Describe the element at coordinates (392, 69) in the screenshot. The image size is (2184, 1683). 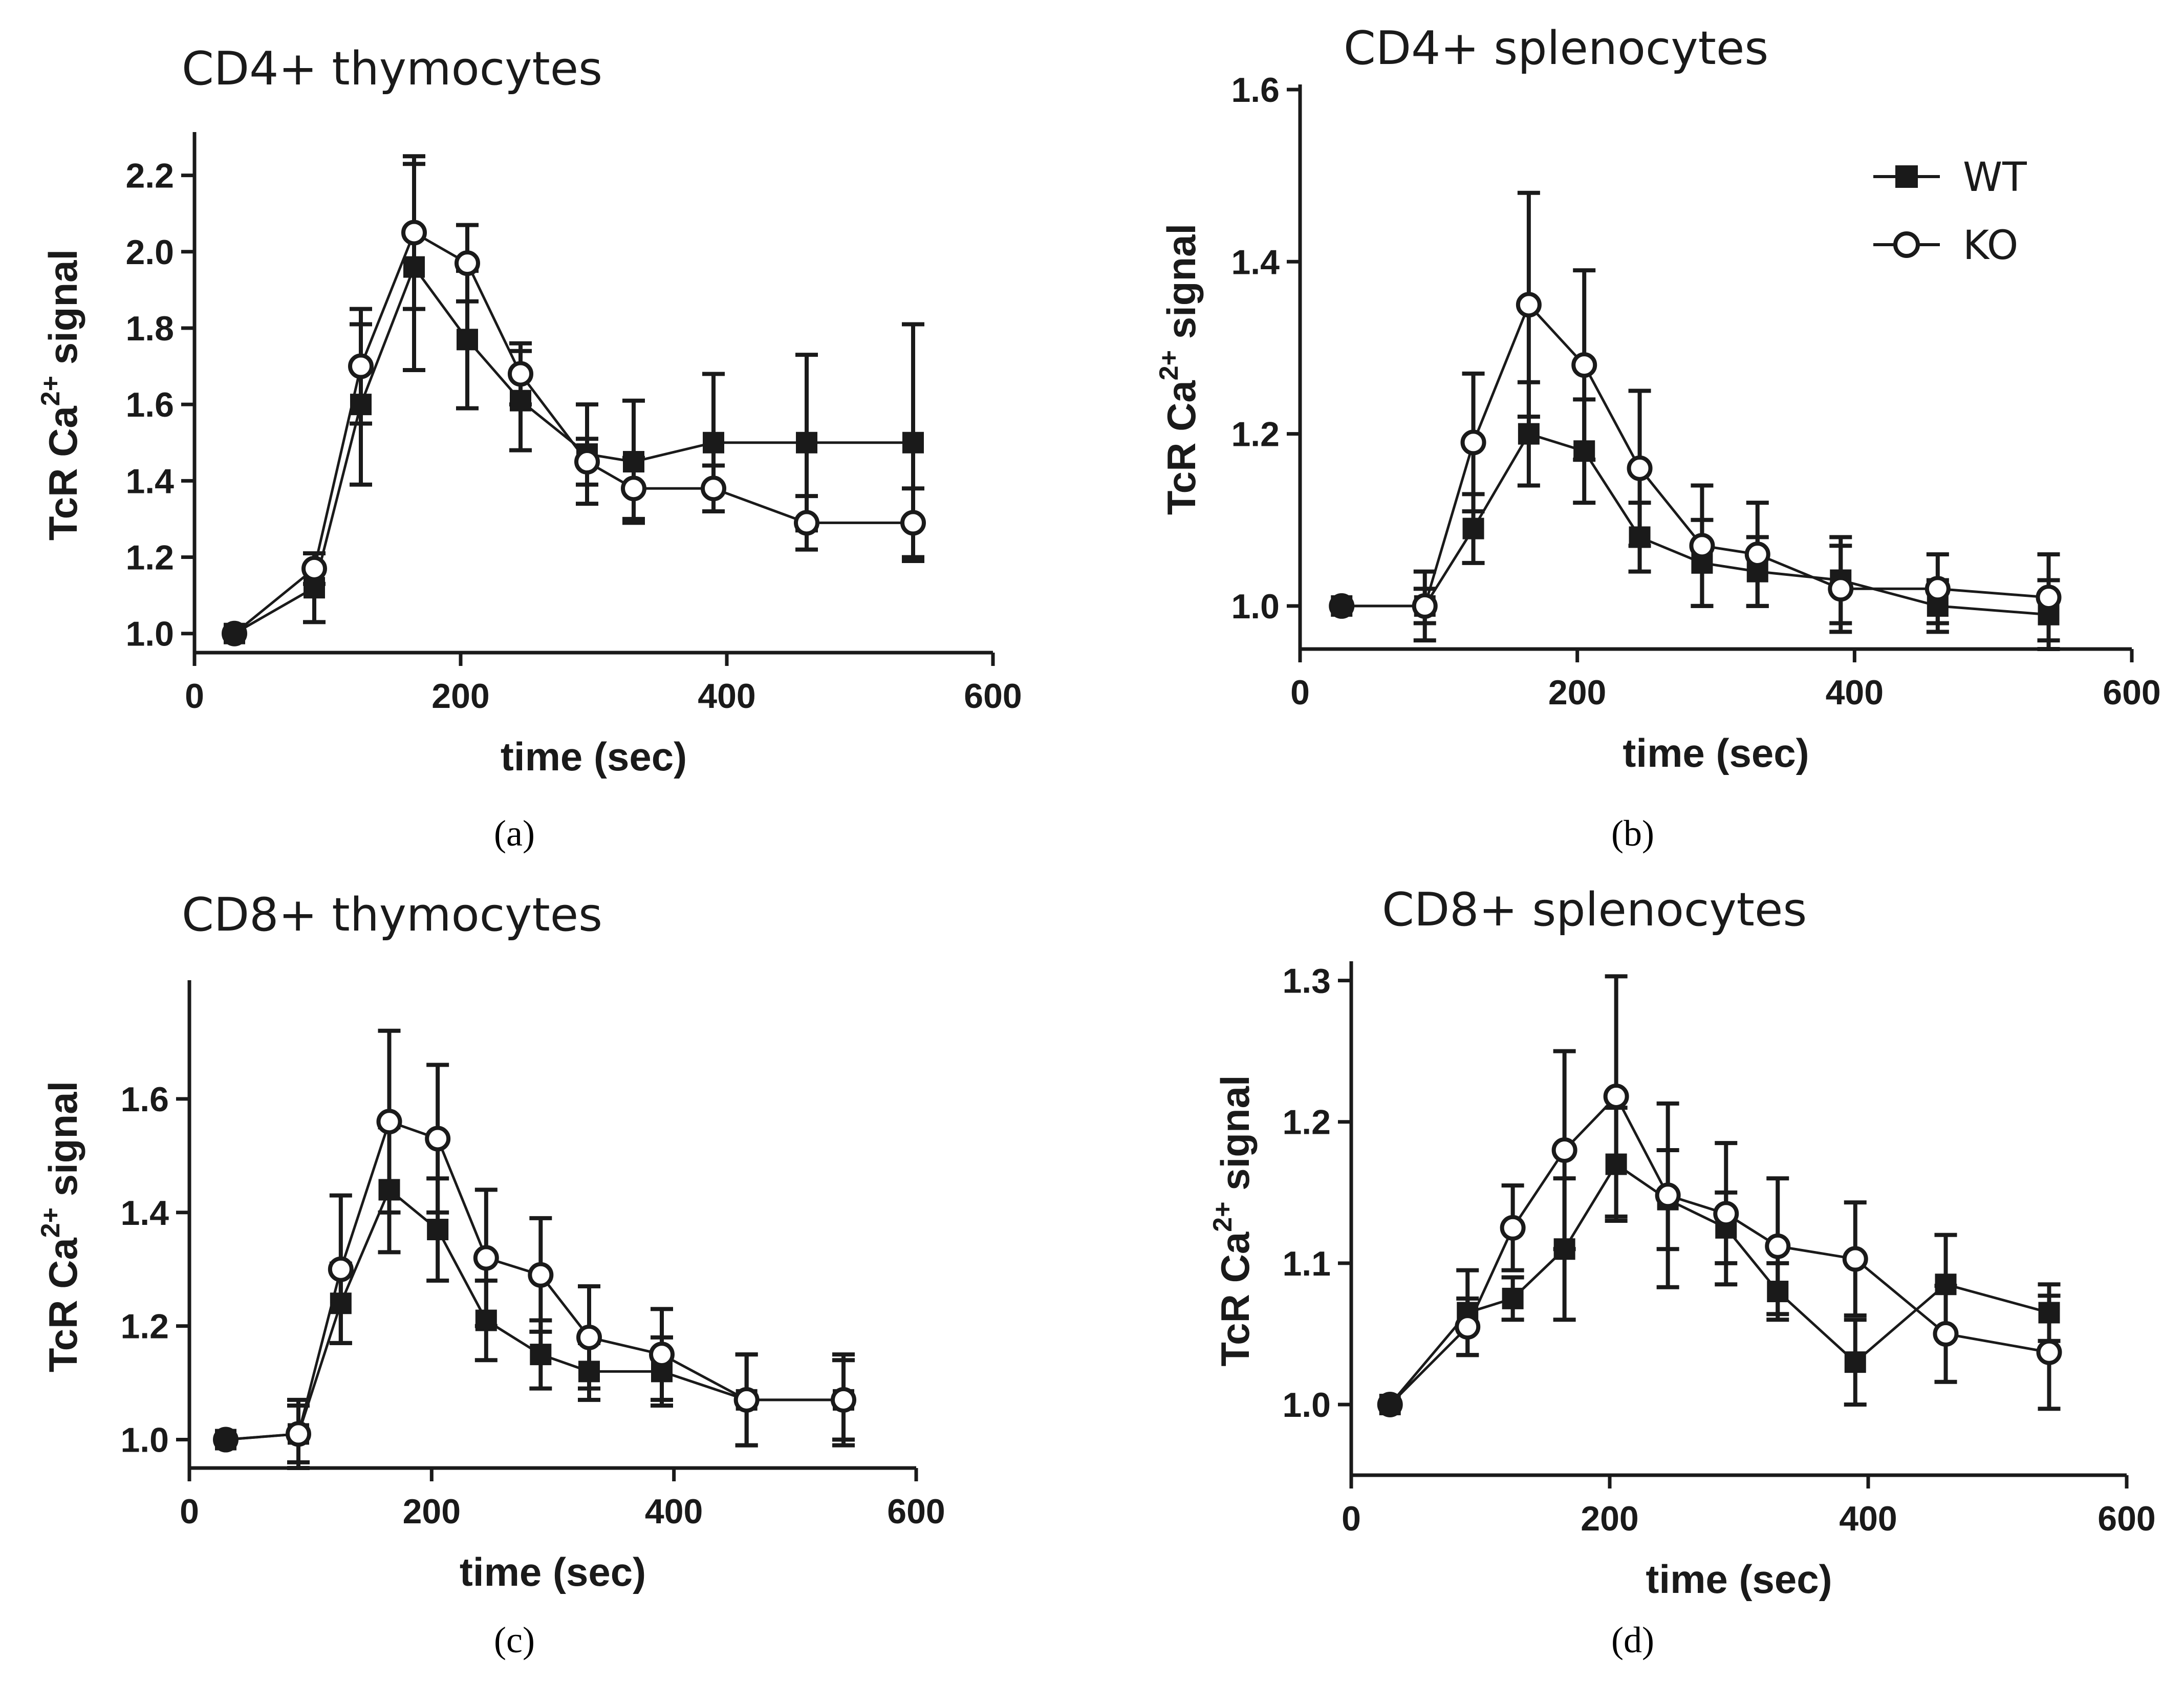
I see `chart-title: CD4+ thymocytes` at that location.